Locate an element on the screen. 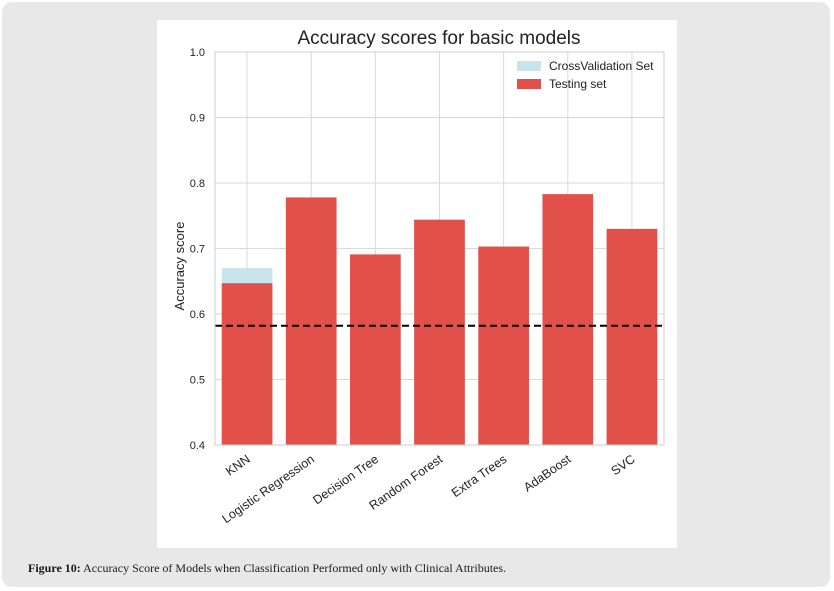 This screenshot has width=834, height=591. x-tick-label: KNN is located at coordinates (238, 465).